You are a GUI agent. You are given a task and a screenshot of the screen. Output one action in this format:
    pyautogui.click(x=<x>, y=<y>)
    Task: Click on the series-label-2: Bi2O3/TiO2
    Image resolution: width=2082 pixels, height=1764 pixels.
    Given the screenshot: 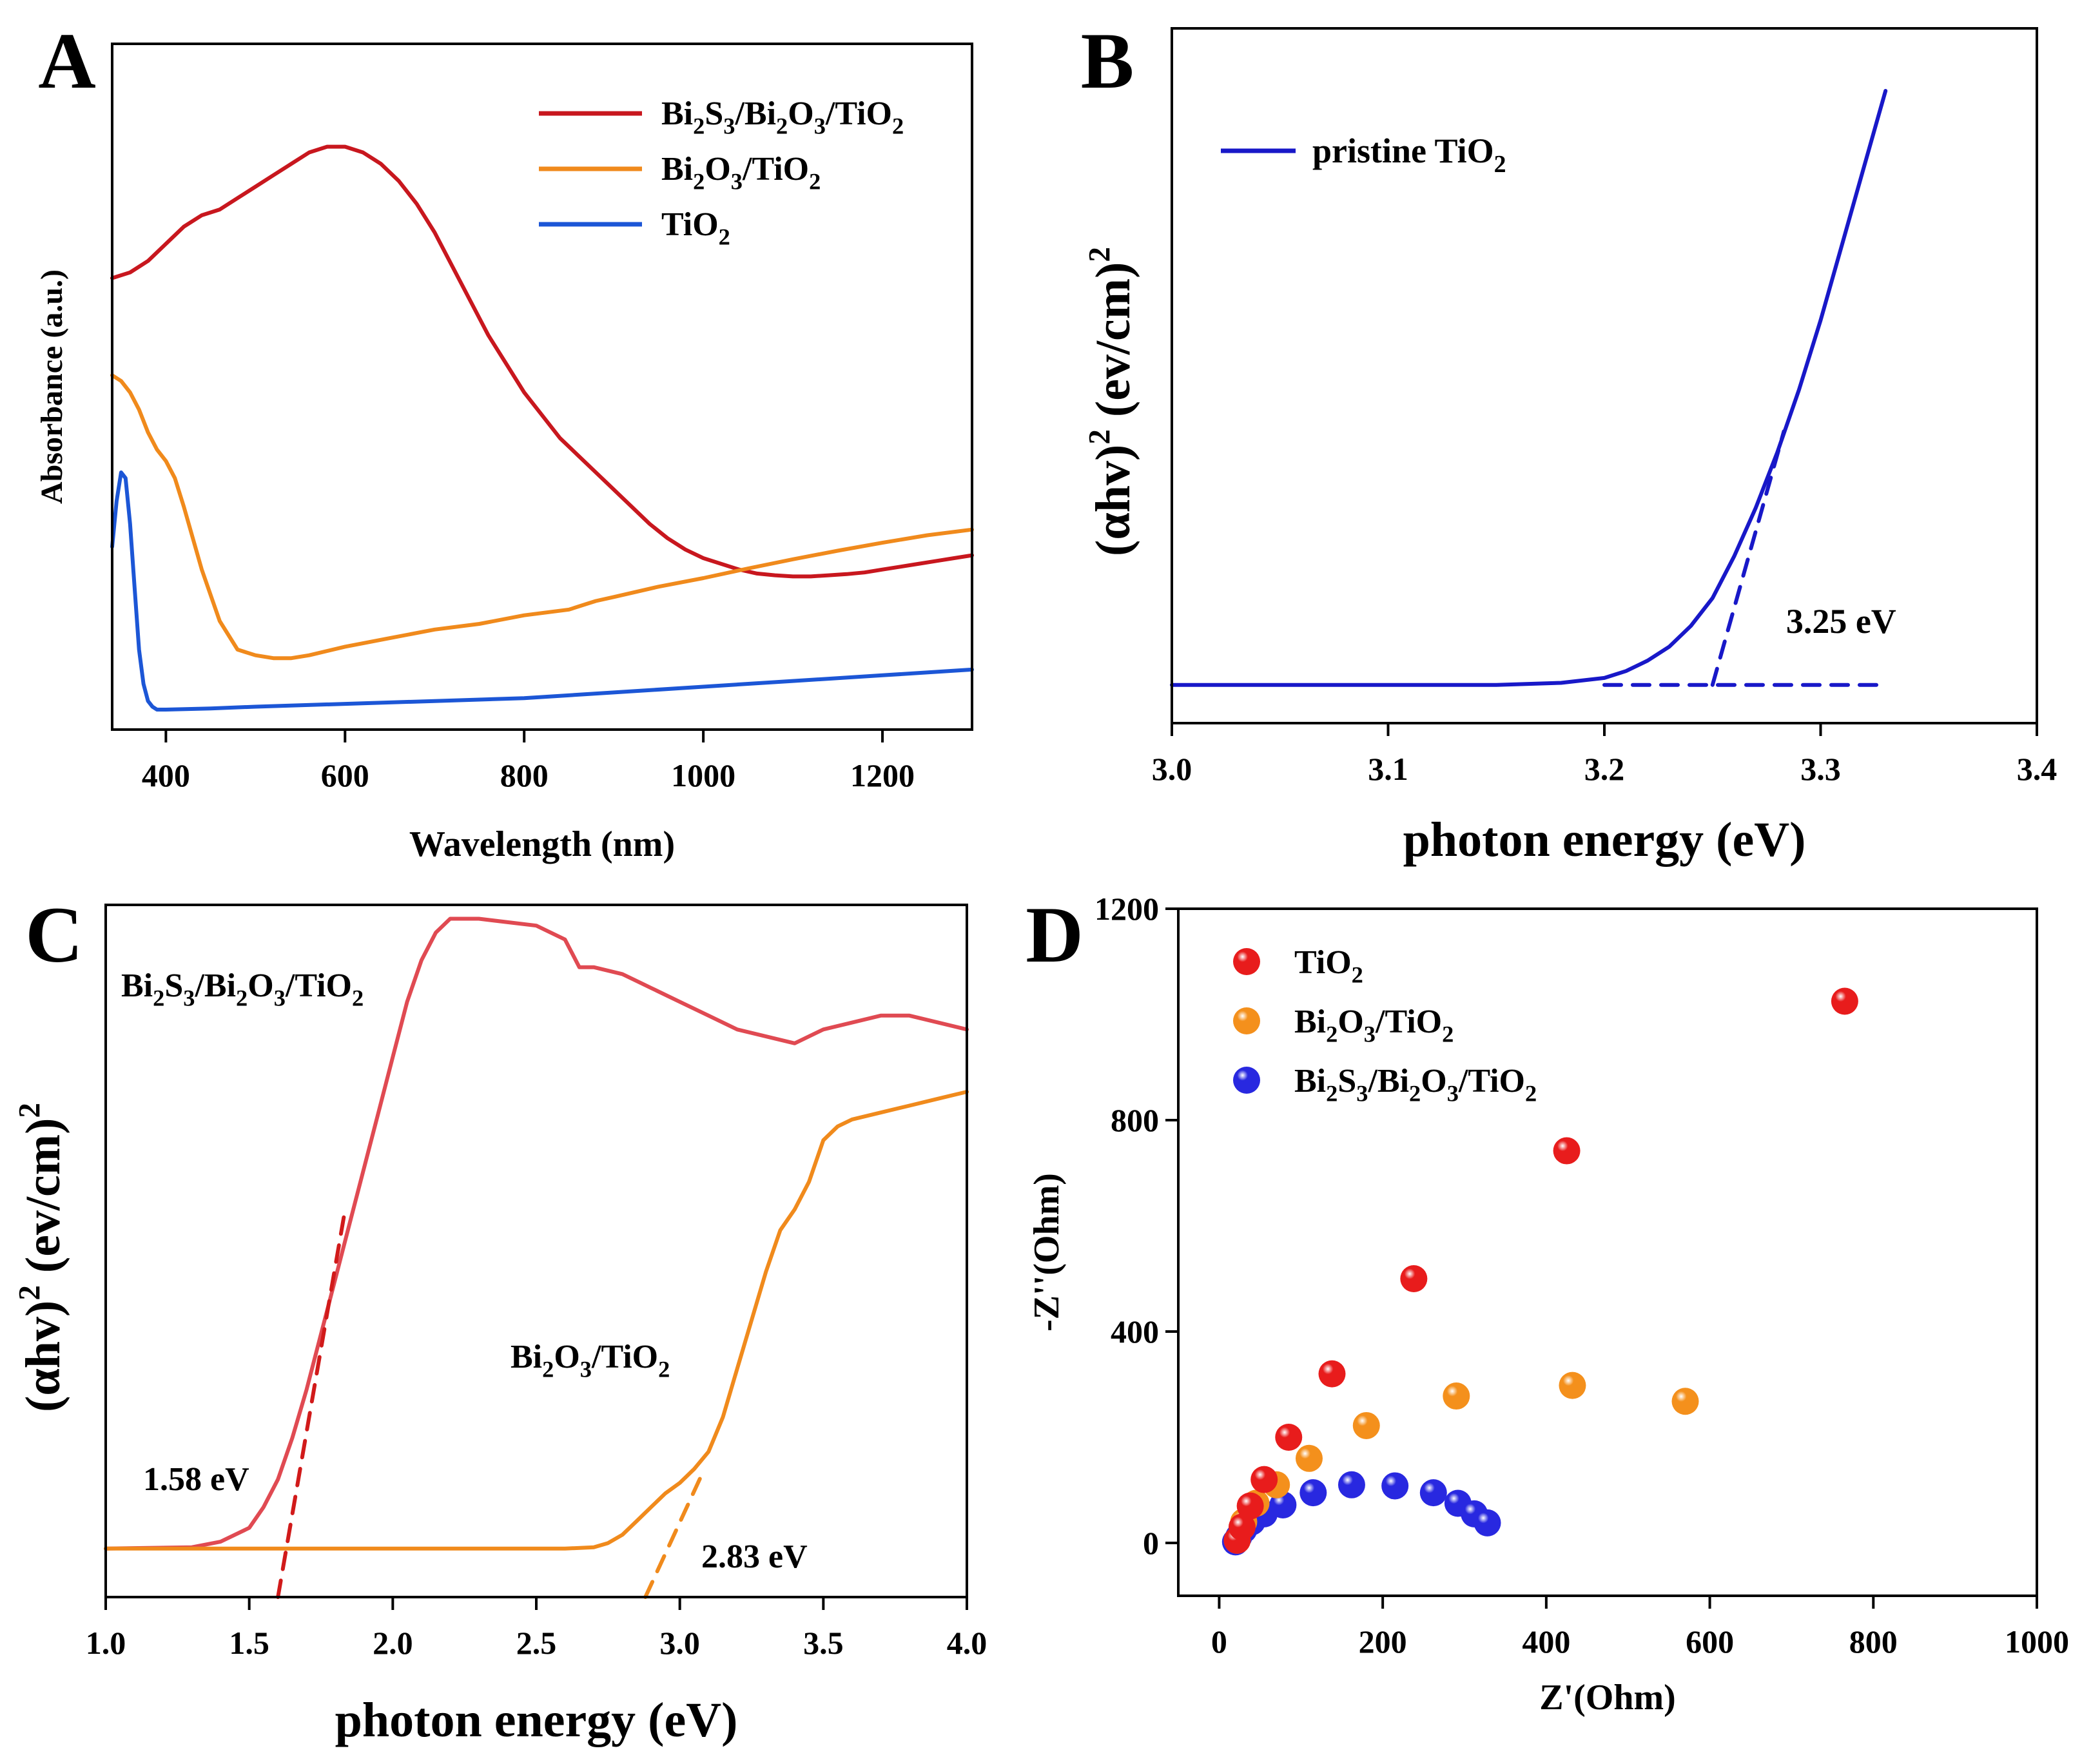 What is the action you would take?
    pyautogui.click(x=590, y=1360)
    